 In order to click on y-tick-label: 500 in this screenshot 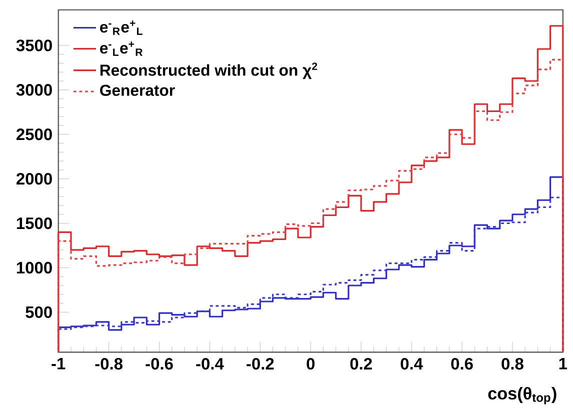, I will do `click(39, 312)`.